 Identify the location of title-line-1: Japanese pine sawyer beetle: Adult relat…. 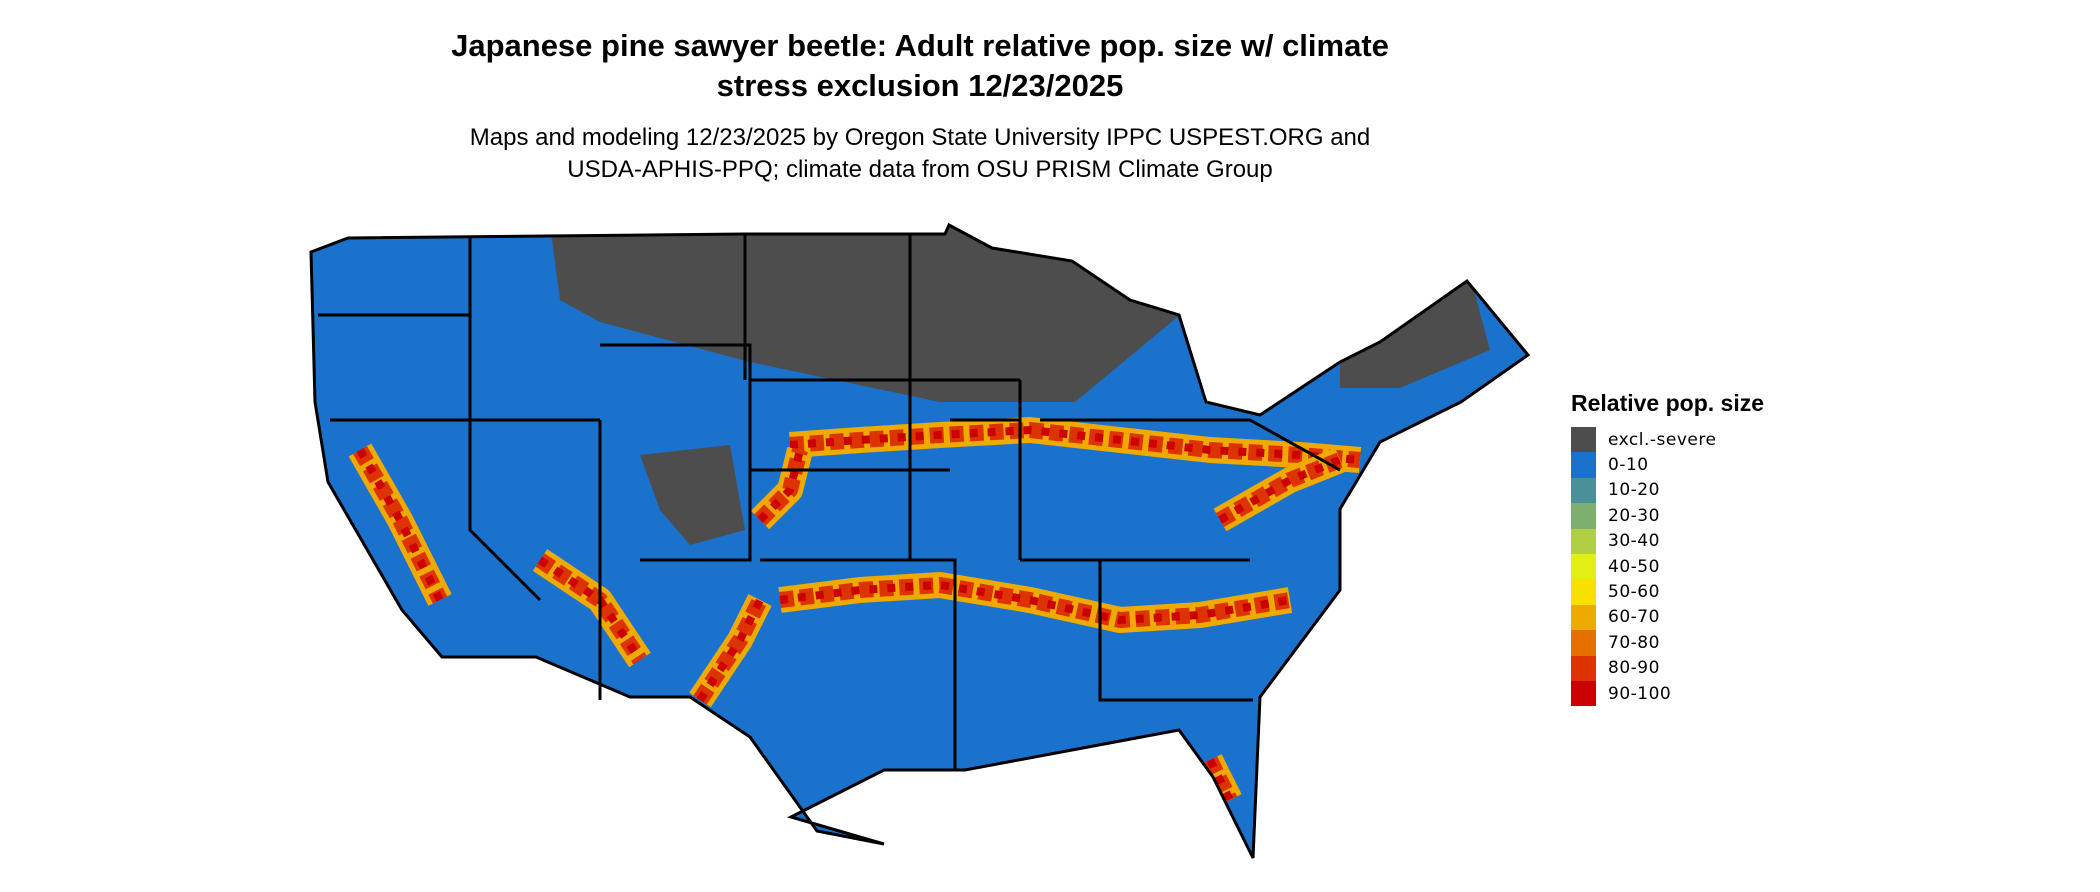
(920, 45).